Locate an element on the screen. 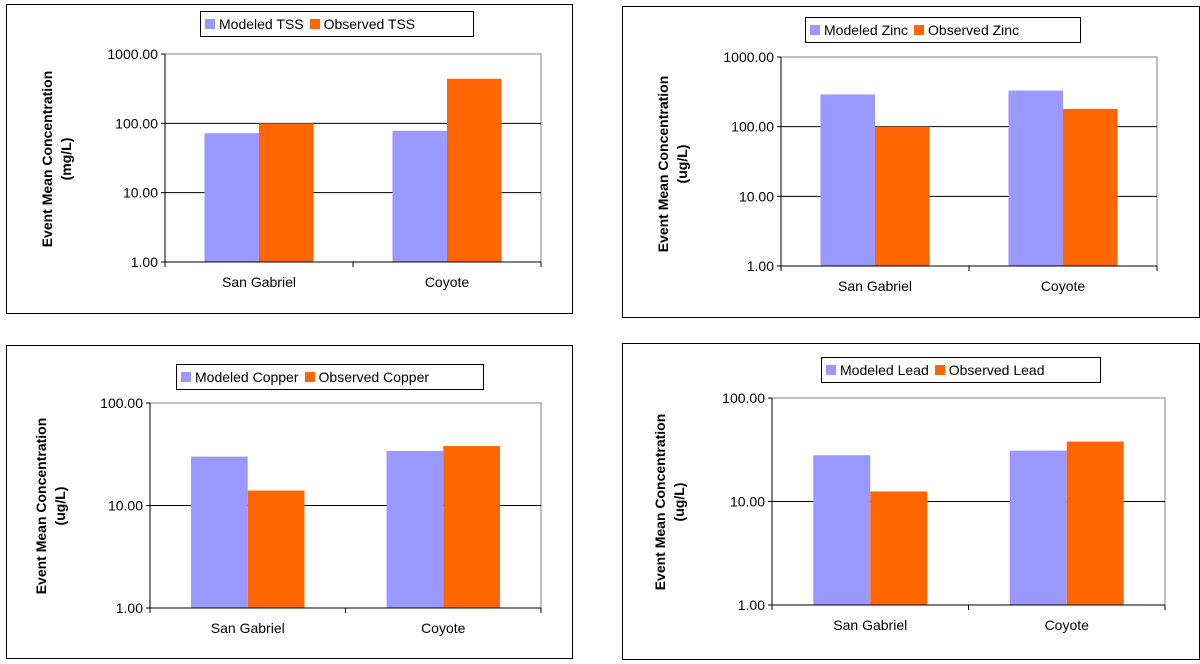 The image size is (1200, 664). legend-item: Observed Zinc is located at coordinates (966, 30).